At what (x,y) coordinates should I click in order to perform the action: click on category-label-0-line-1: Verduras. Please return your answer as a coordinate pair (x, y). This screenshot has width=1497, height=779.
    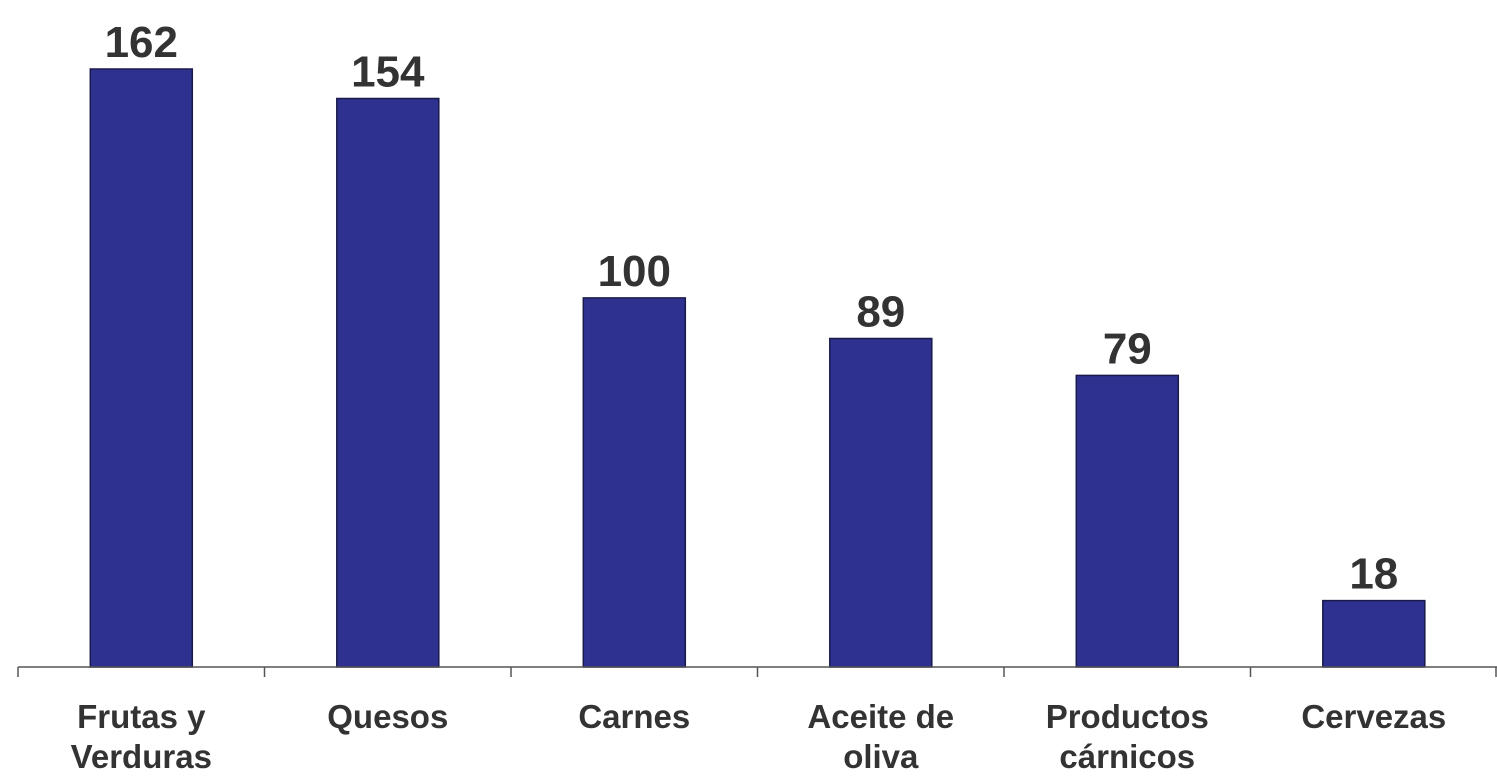
    Looking at the image, I should click on (141, 756).